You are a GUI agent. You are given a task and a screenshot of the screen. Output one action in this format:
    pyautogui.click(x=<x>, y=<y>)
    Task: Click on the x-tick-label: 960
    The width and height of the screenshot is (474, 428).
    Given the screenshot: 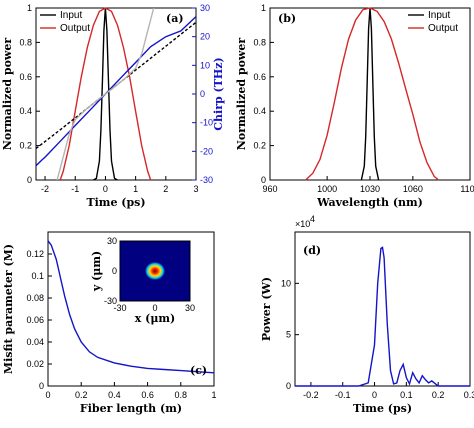 What is the action you would take?
    pyautogui.click(x=269, y=189)
    